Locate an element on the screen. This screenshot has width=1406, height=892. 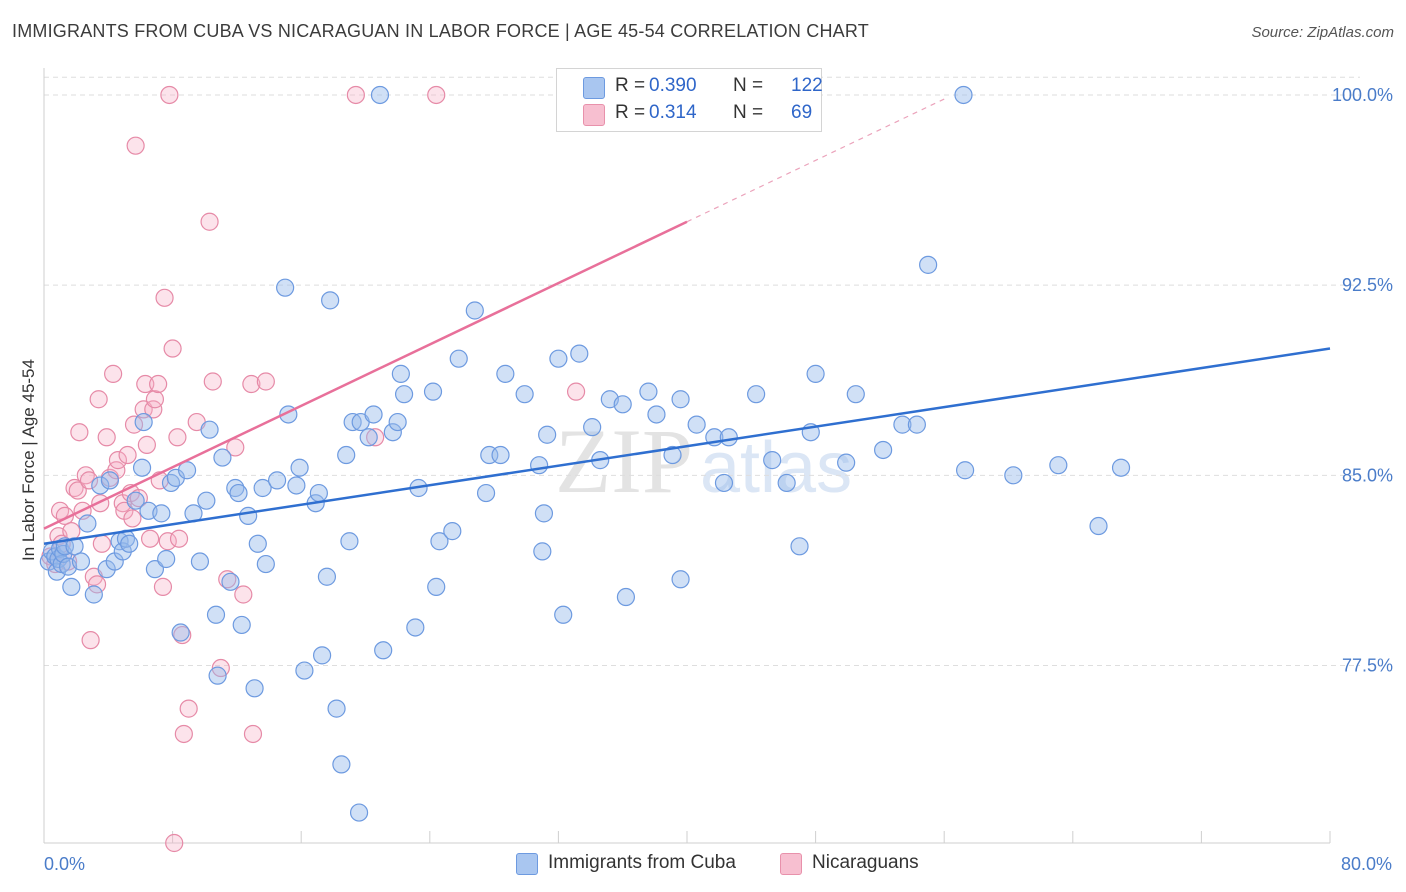
legend-swatch-nicaraguans is located at coordinates (594, 115).